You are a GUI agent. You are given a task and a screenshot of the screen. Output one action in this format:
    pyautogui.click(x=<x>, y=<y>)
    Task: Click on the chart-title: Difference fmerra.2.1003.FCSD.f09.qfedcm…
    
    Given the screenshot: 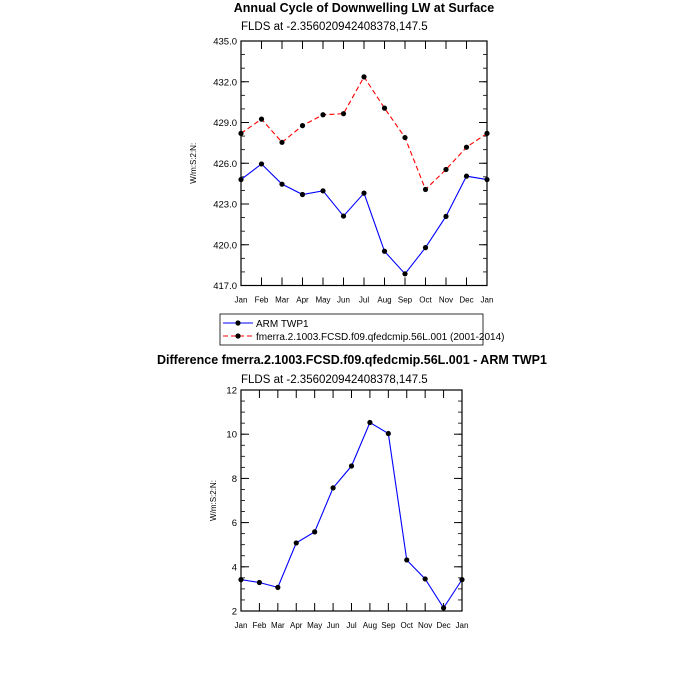 What is the action you would take?
    pyautogui.click(x=352, y=360)
    